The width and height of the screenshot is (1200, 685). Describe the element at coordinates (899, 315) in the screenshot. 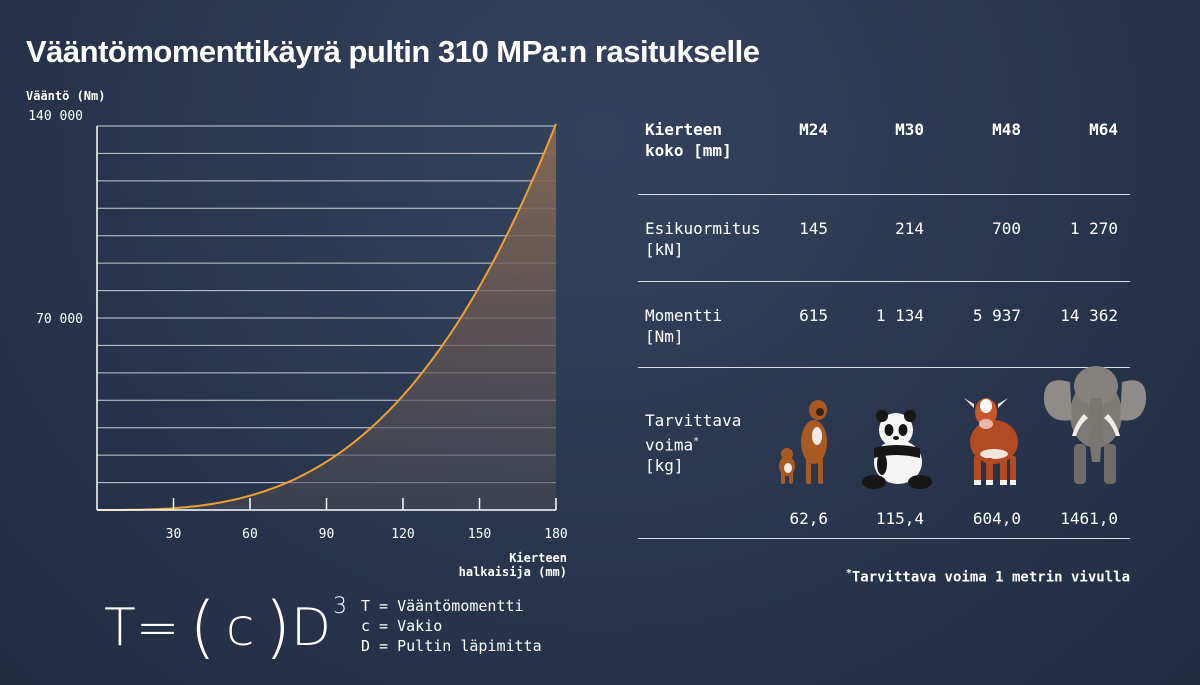

I see `moment-value: 1 134` at that location.